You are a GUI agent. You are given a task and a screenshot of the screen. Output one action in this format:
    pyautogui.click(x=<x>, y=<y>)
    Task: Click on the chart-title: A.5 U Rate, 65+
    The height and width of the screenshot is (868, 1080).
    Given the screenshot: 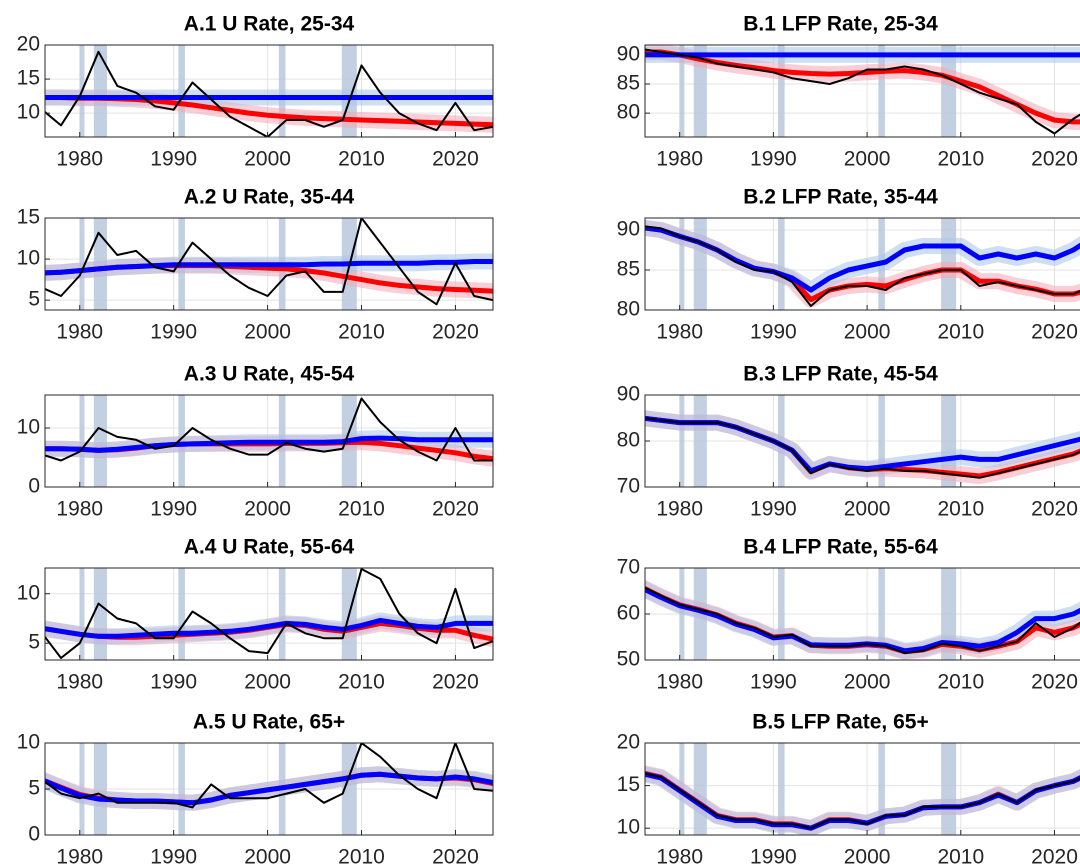 What is the action you would take?
    pyautogui.click(x=269, y=722)
    